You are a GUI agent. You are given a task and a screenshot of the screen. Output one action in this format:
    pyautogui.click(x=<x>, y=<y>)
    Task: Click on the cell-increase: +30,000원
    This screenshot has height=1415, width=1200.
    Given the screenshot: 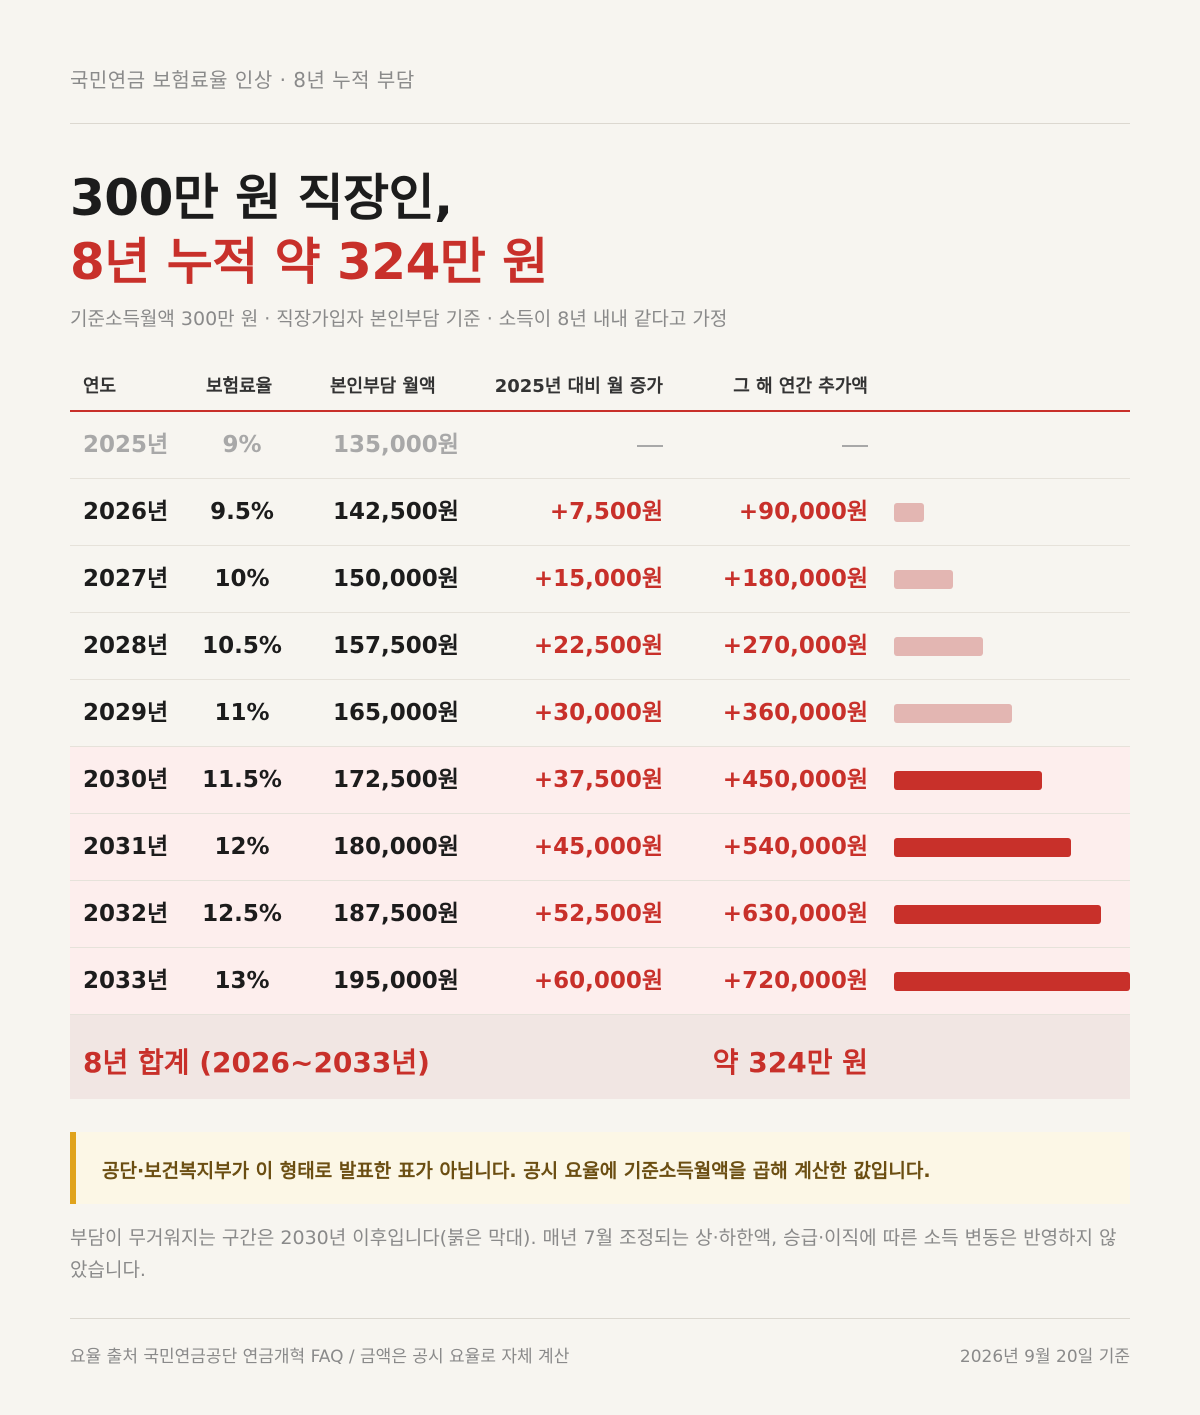 What is the action you would take?
    pyautogui.click(x=598, y=713)
    